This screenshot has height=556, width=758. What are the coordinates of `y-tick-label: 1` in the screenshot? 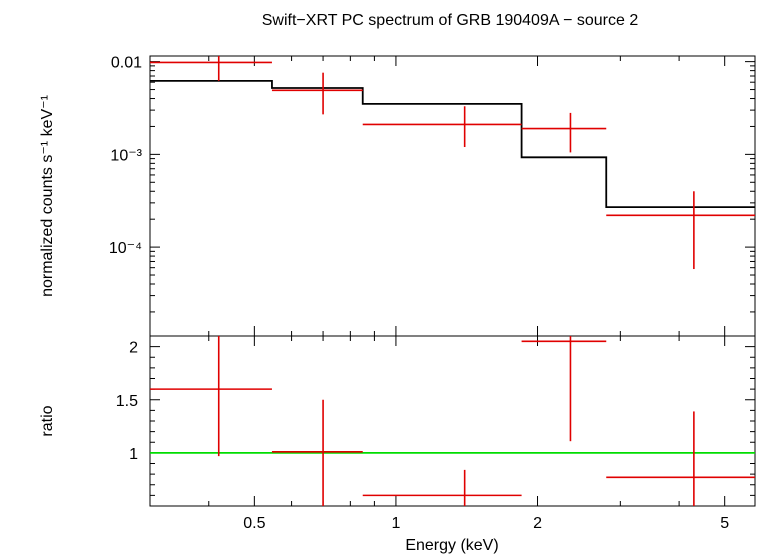 It's located at (133, 454).